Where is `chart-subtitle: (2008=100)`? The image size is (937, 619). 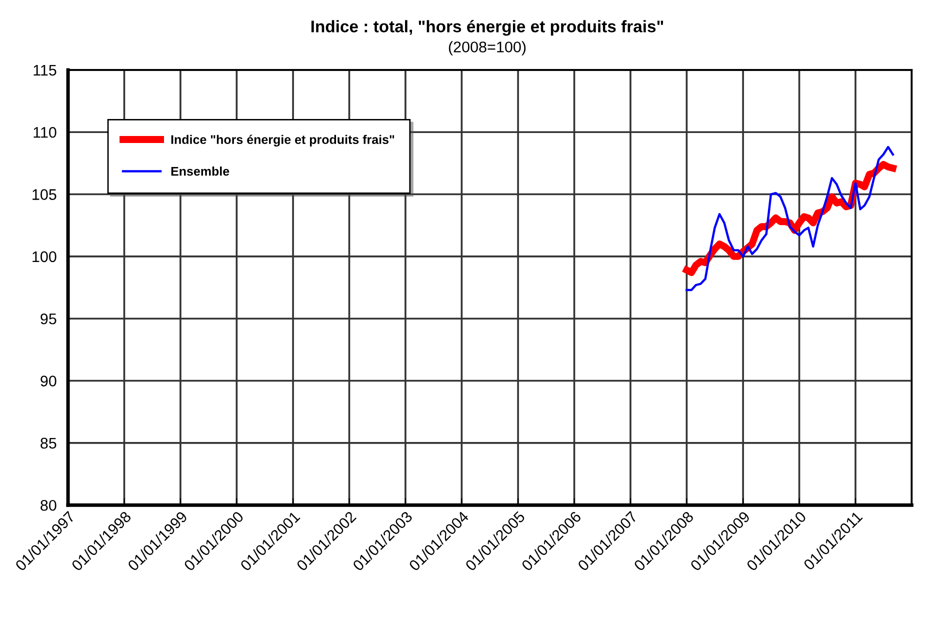 chart-subtitle: (2008=100) is located at coordinates (487, 48).